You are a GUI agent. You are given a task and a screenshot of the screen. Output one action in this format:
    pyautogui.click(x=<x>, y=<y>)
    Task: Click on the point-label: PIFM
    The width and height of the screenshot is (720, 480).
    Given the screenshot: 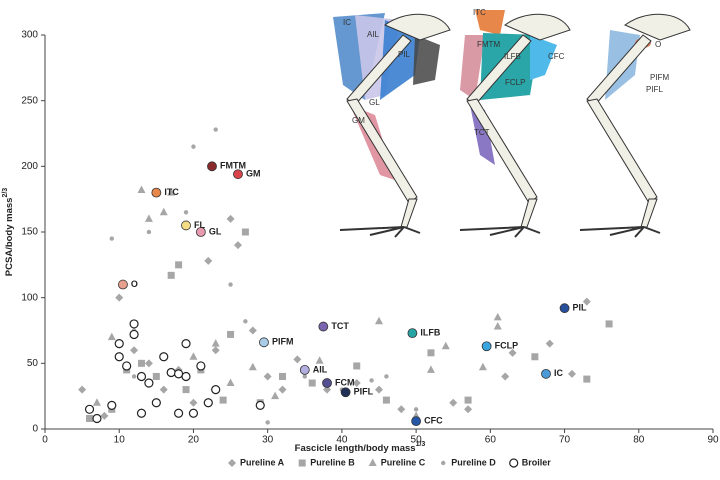 What is the action you would take?
    pyautogui.click(x=283, y=342)
    